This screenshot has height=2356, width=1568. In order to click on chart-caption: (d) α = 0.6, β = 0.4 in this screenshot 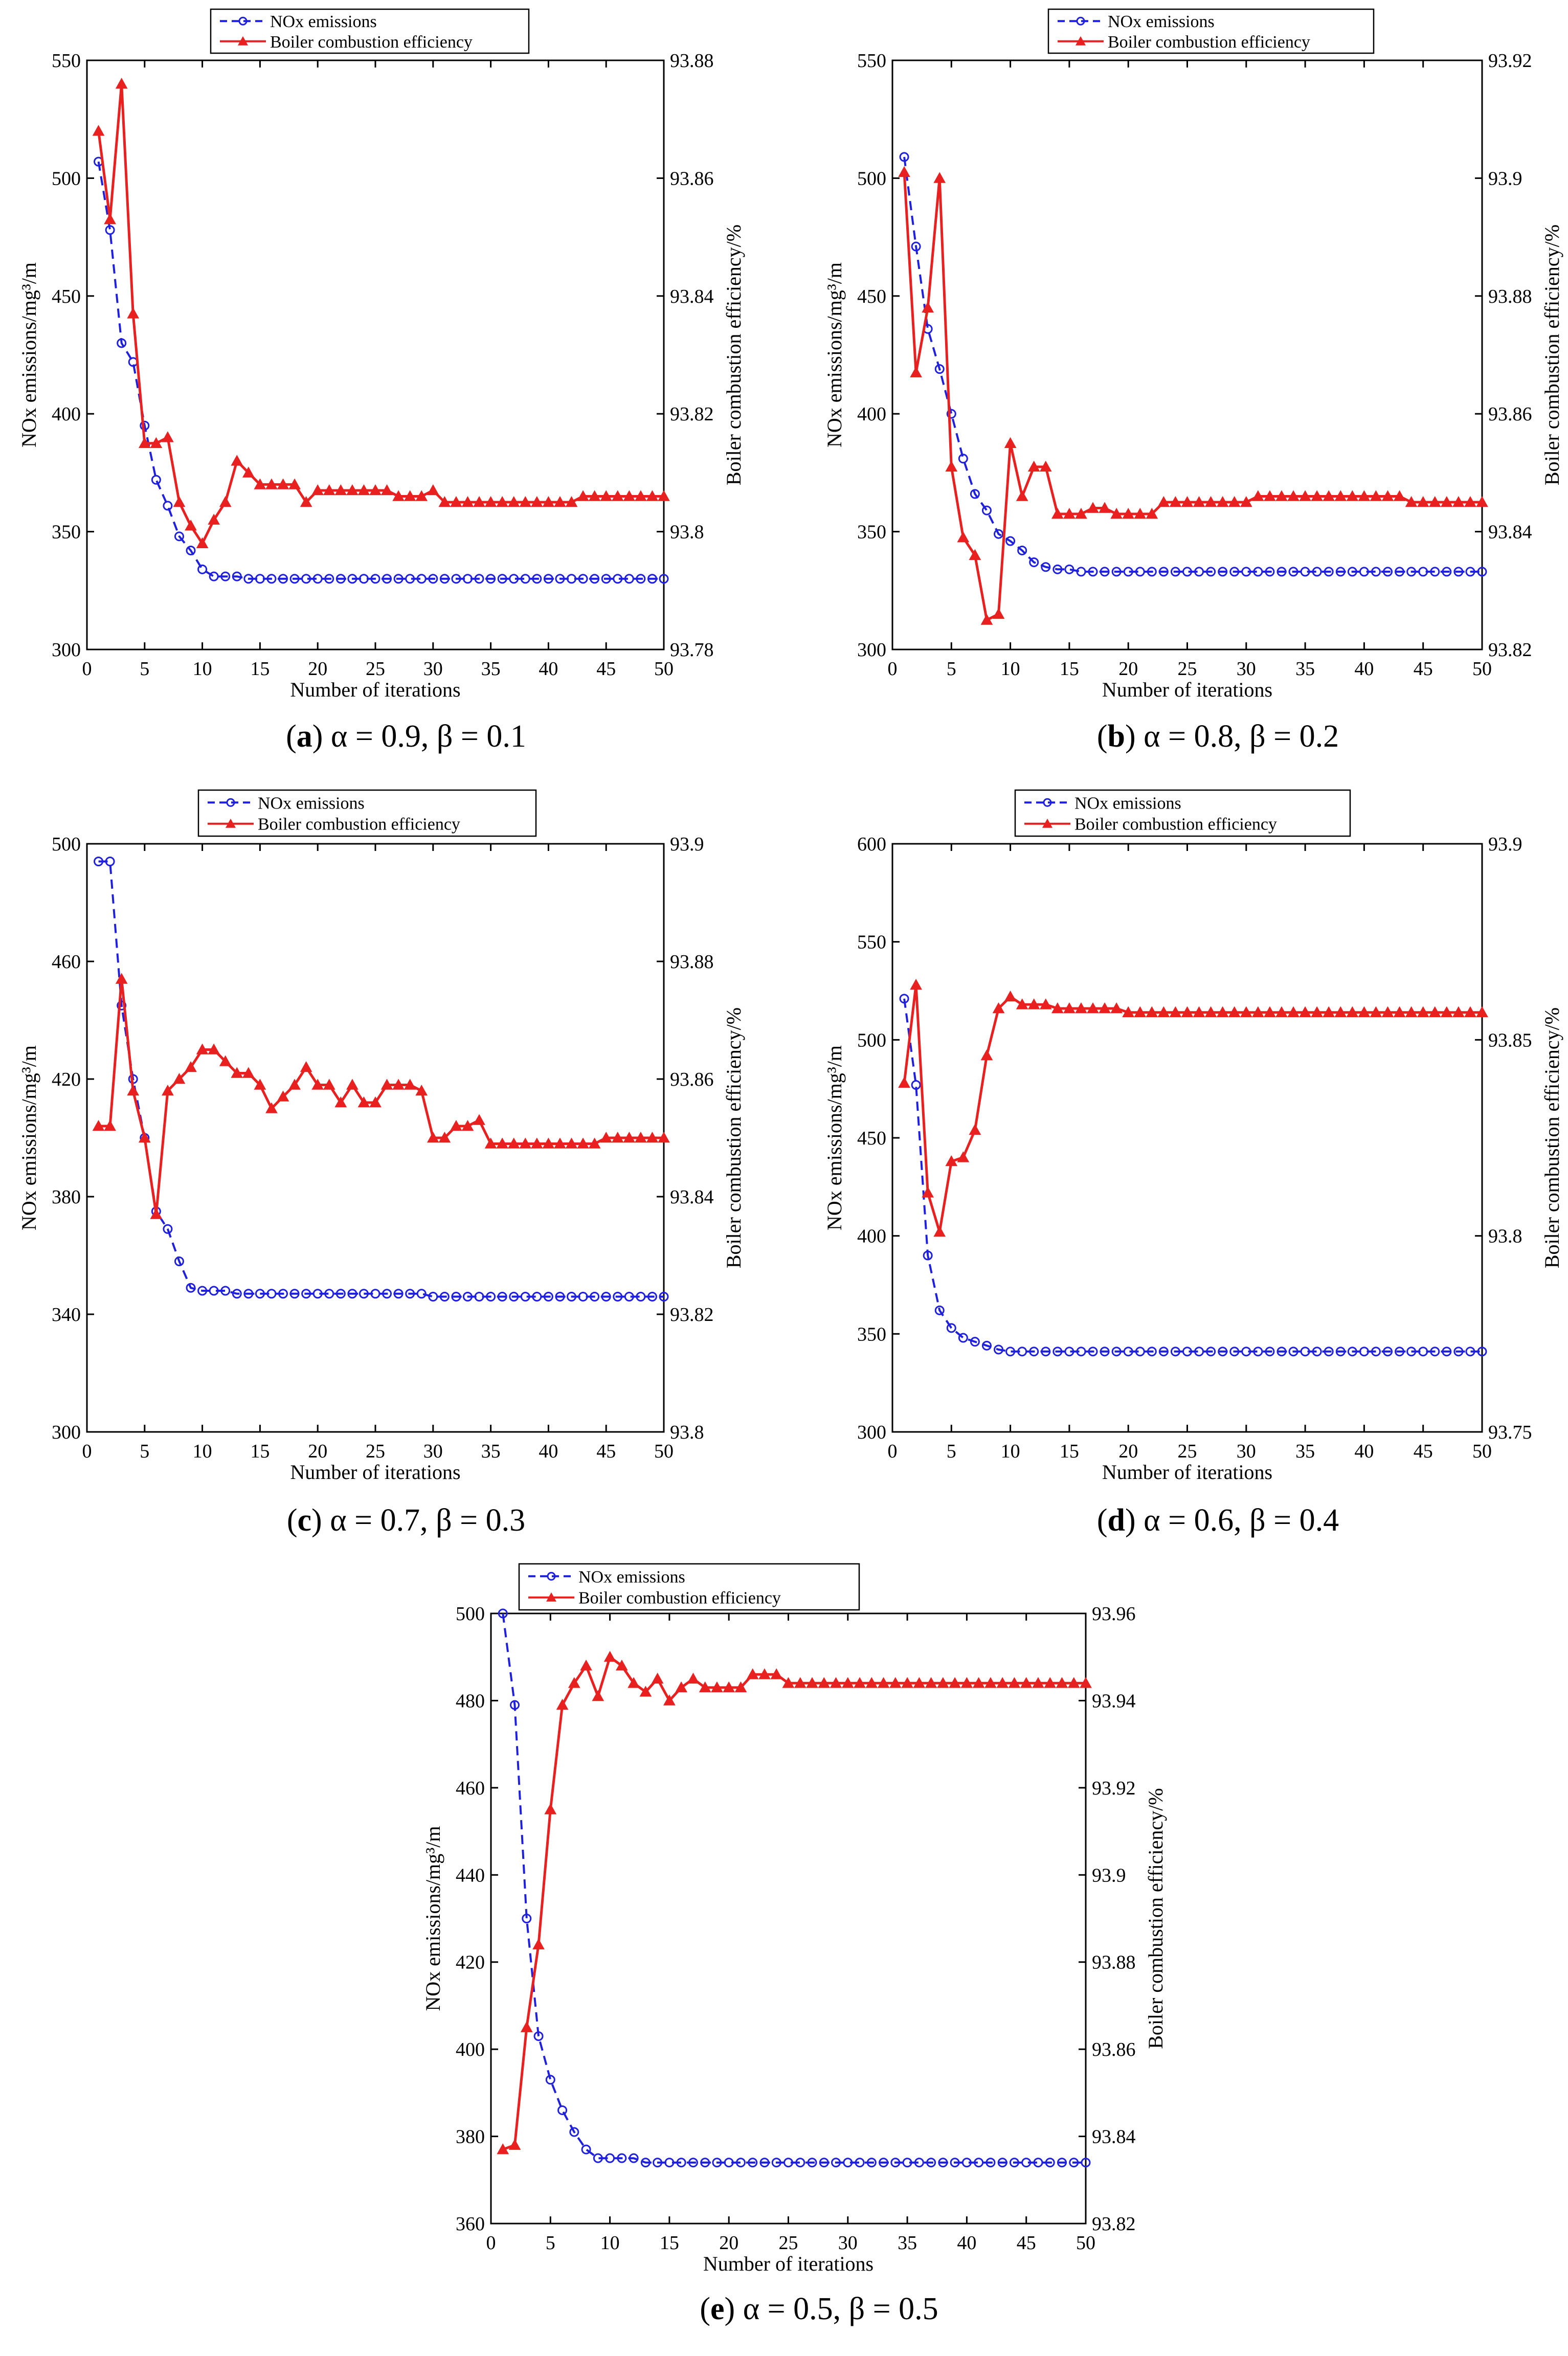, I will do `click(1218, 1520)`.